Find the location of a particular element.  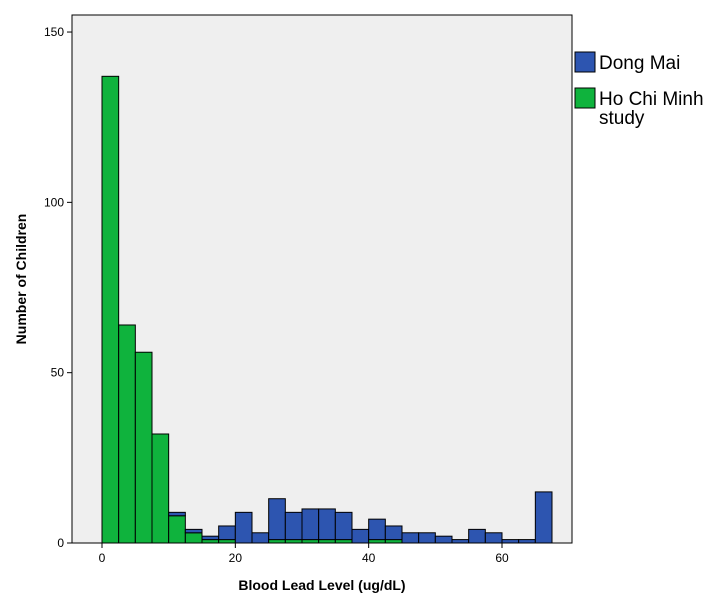

y-tick-label: 50 is located at coordinates (58, 373).